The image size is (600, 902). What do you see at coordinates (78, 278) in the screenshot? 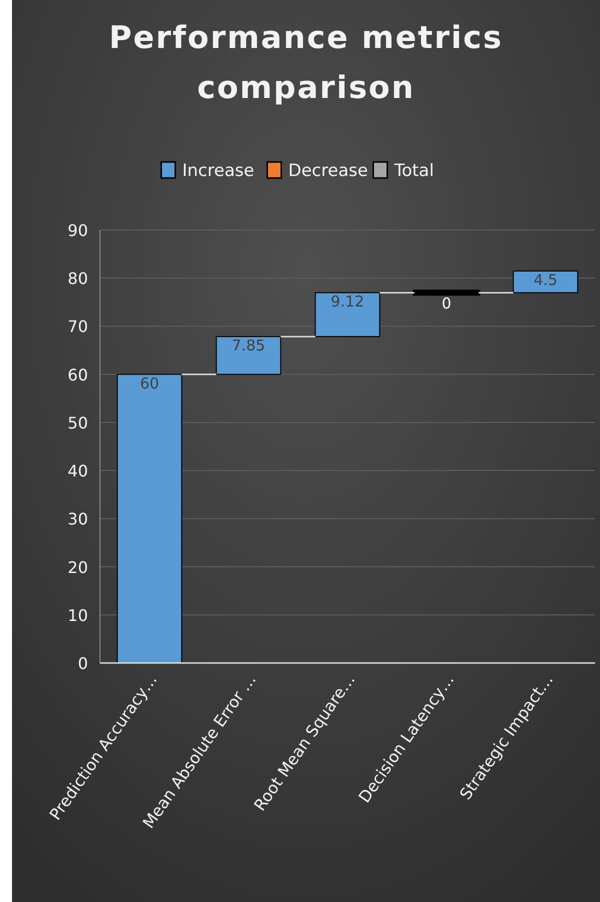
I see `y-tick-label: 80` at bounding box center [78, 278].